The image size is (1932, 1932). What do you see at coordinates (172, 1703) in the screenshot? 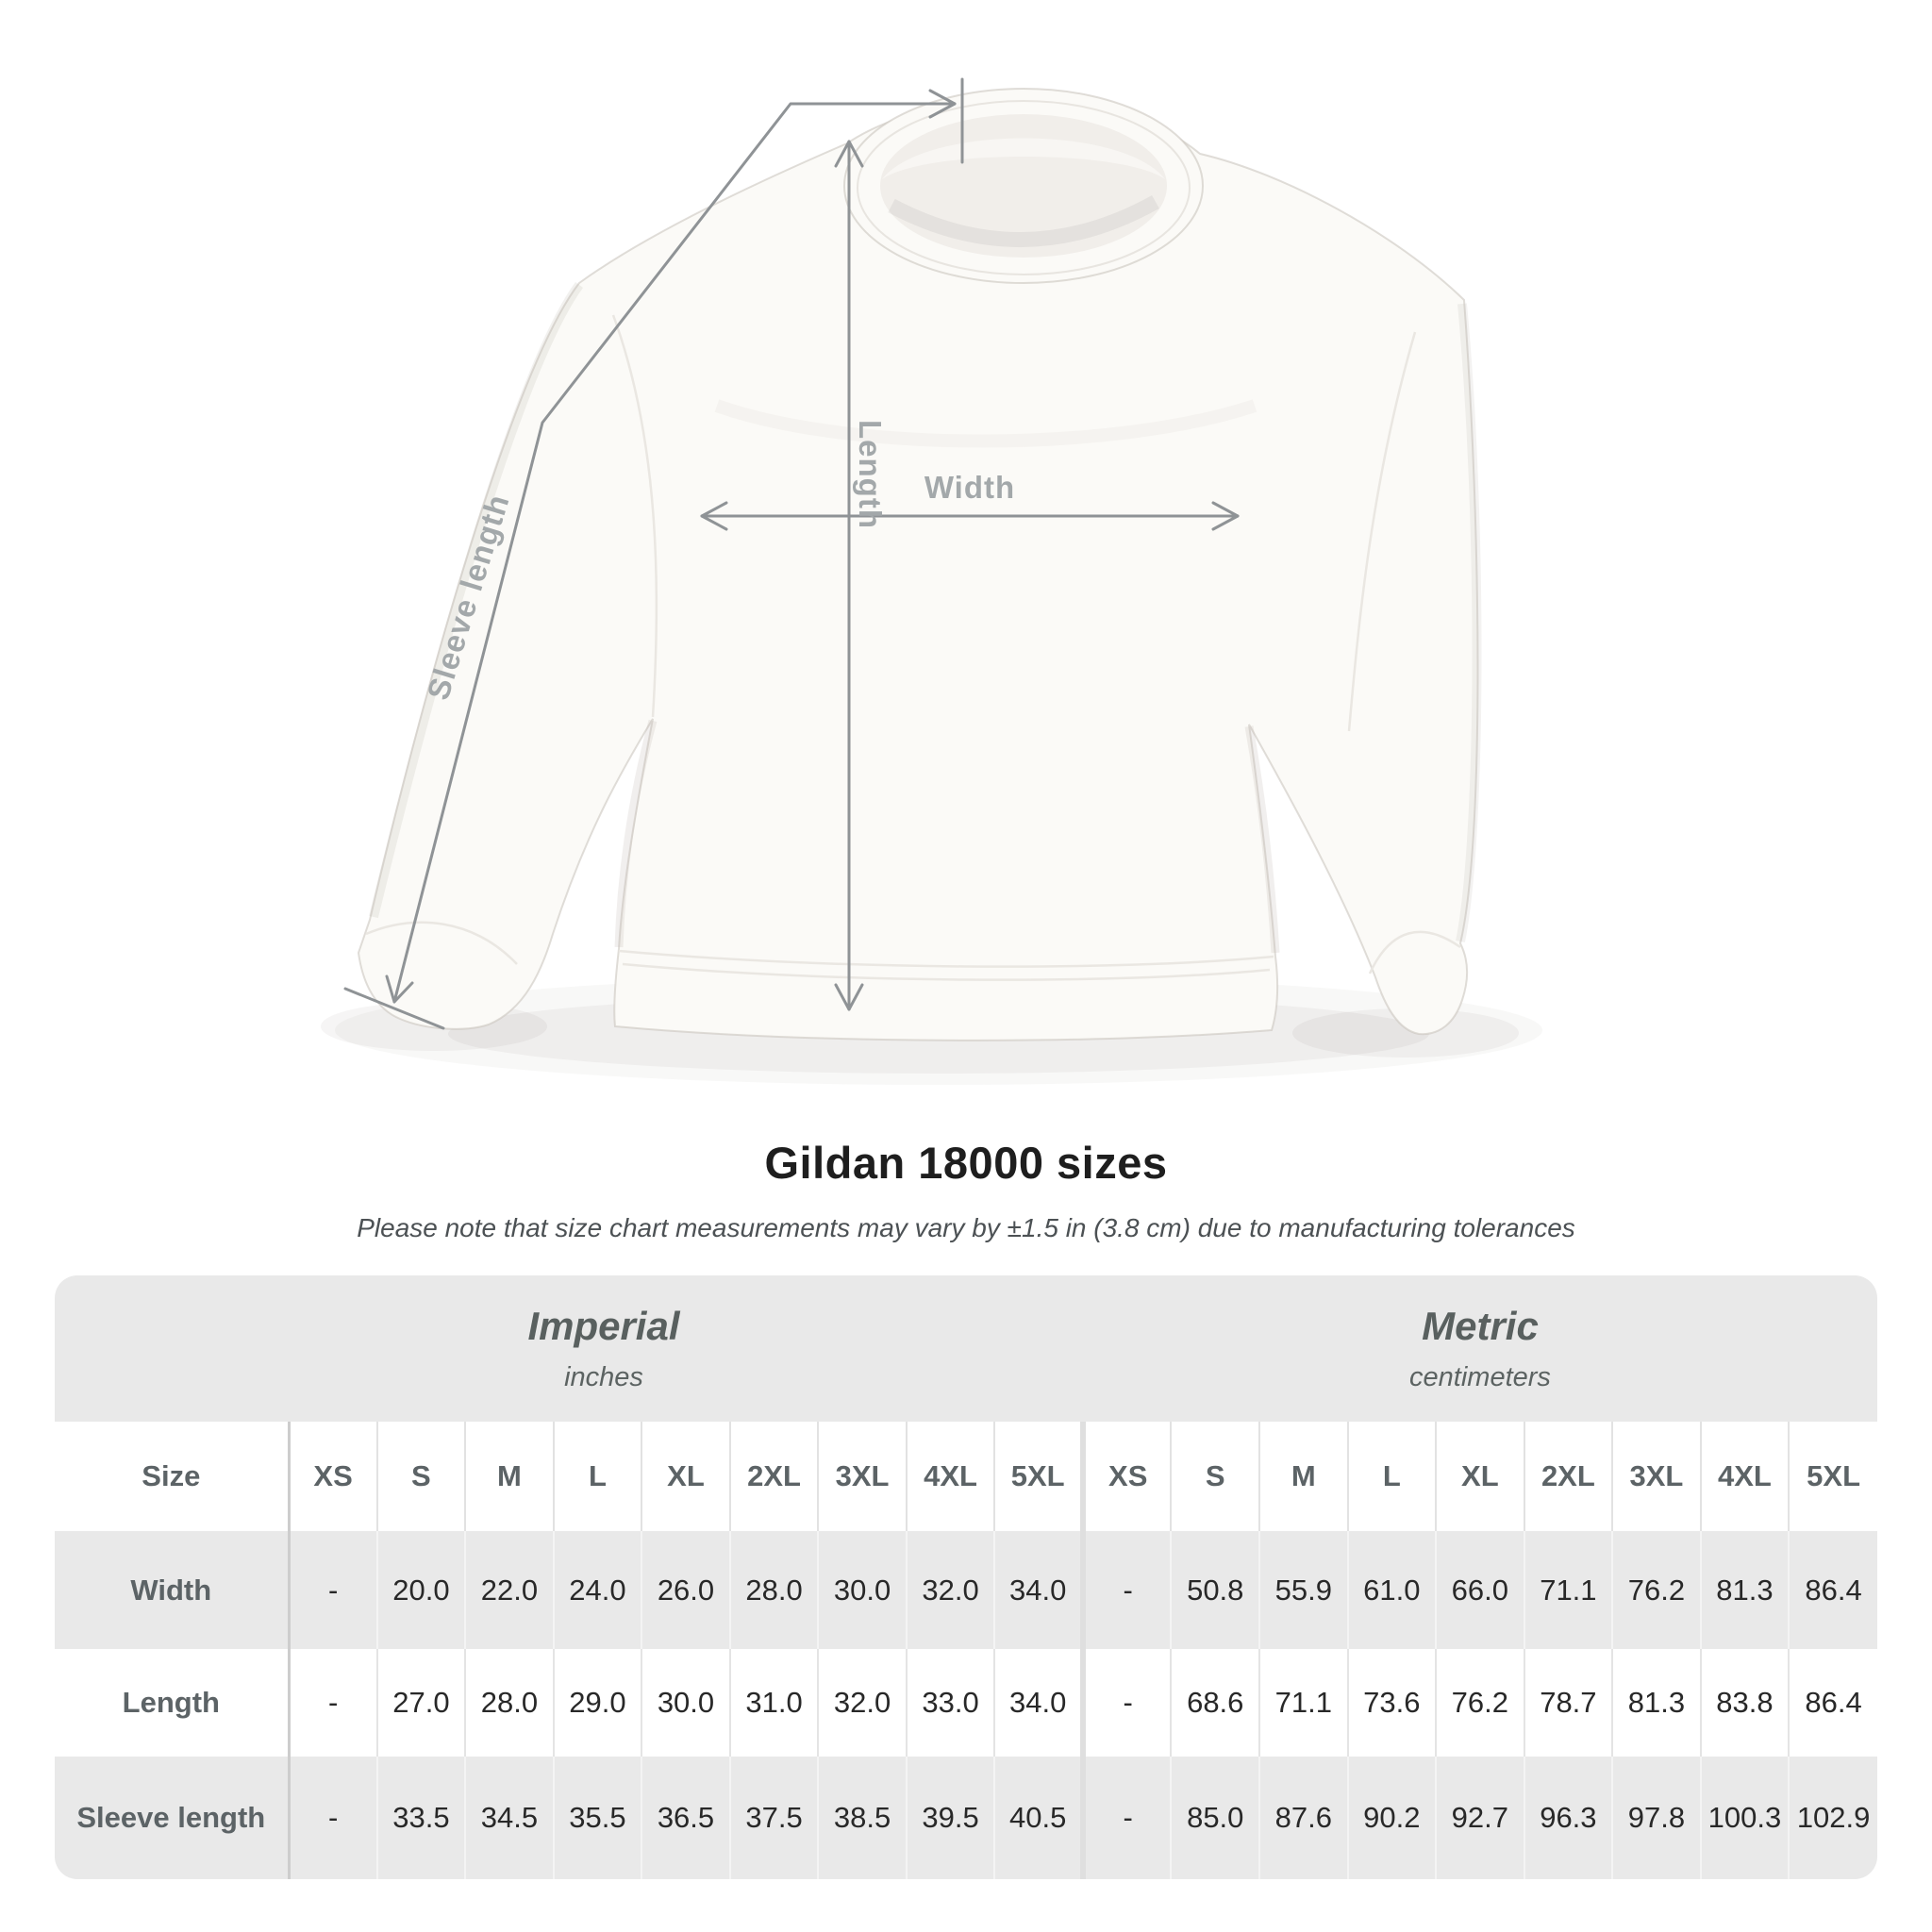
I see `length-row-label: Length` at bounding box center [172, 1703].